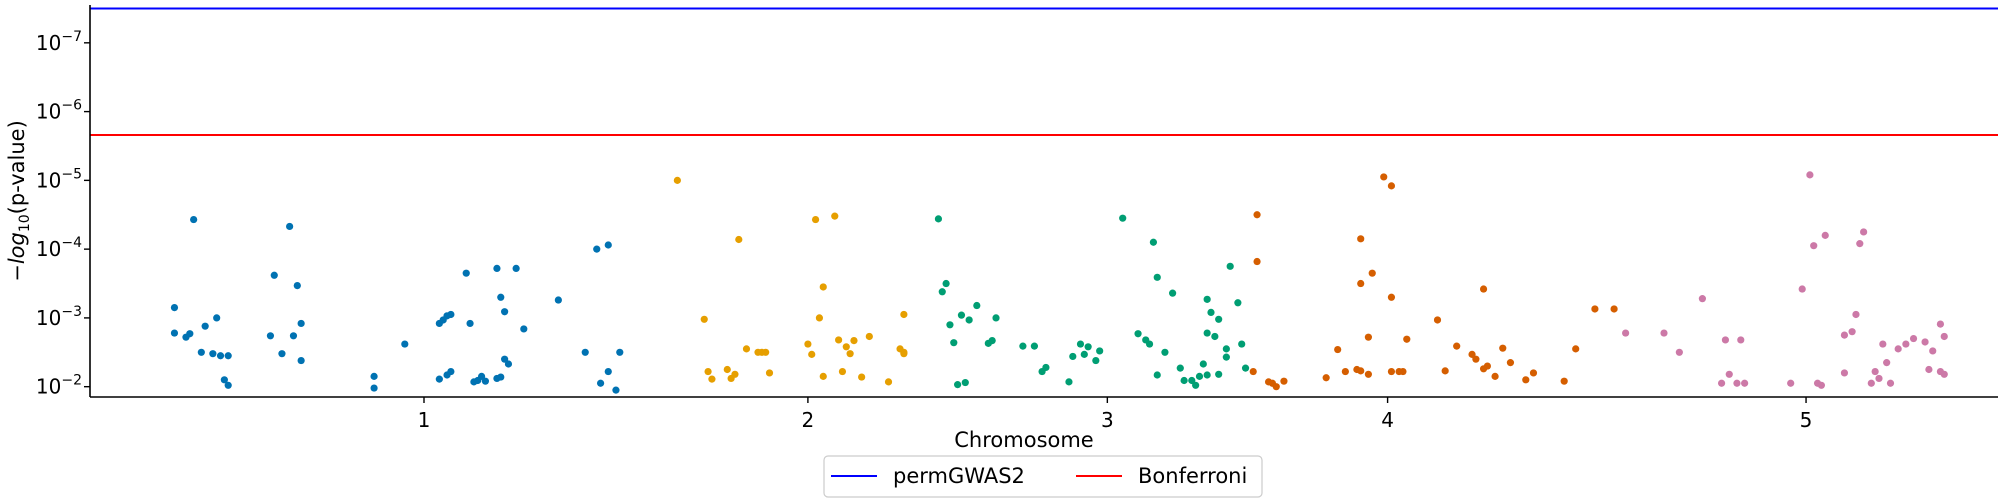 This screenshot has height=500, width=2000. Describe the element at coordinates (1023, 440) in the screenshot. I see `x-axis-label: Chromosome` at that location.